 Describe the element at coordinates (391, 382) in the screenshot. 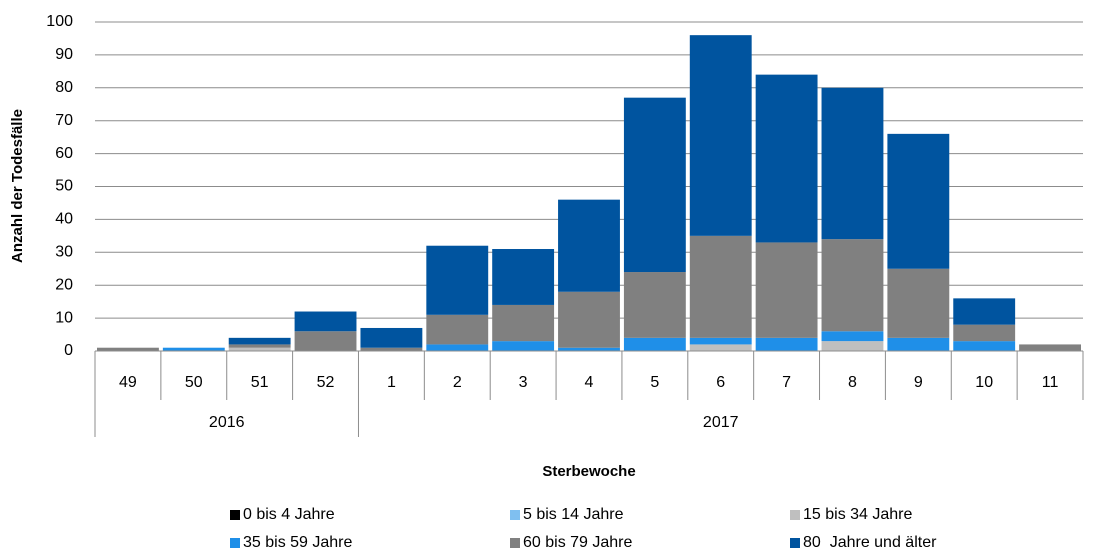

I see `x-tick-label: 1` at that location.